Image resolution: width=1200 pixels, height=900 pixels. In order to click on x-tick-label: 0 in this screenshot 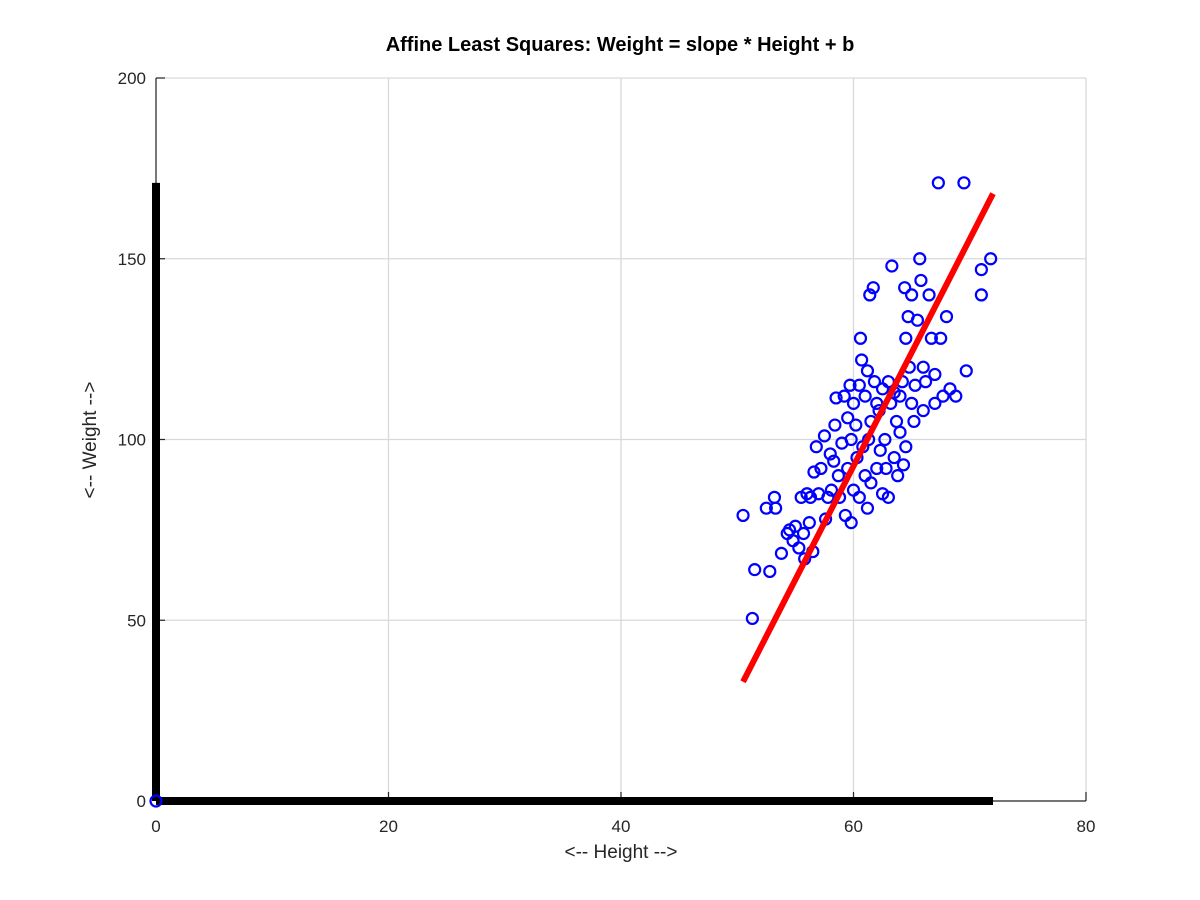, I will do `click(155, 826)`.